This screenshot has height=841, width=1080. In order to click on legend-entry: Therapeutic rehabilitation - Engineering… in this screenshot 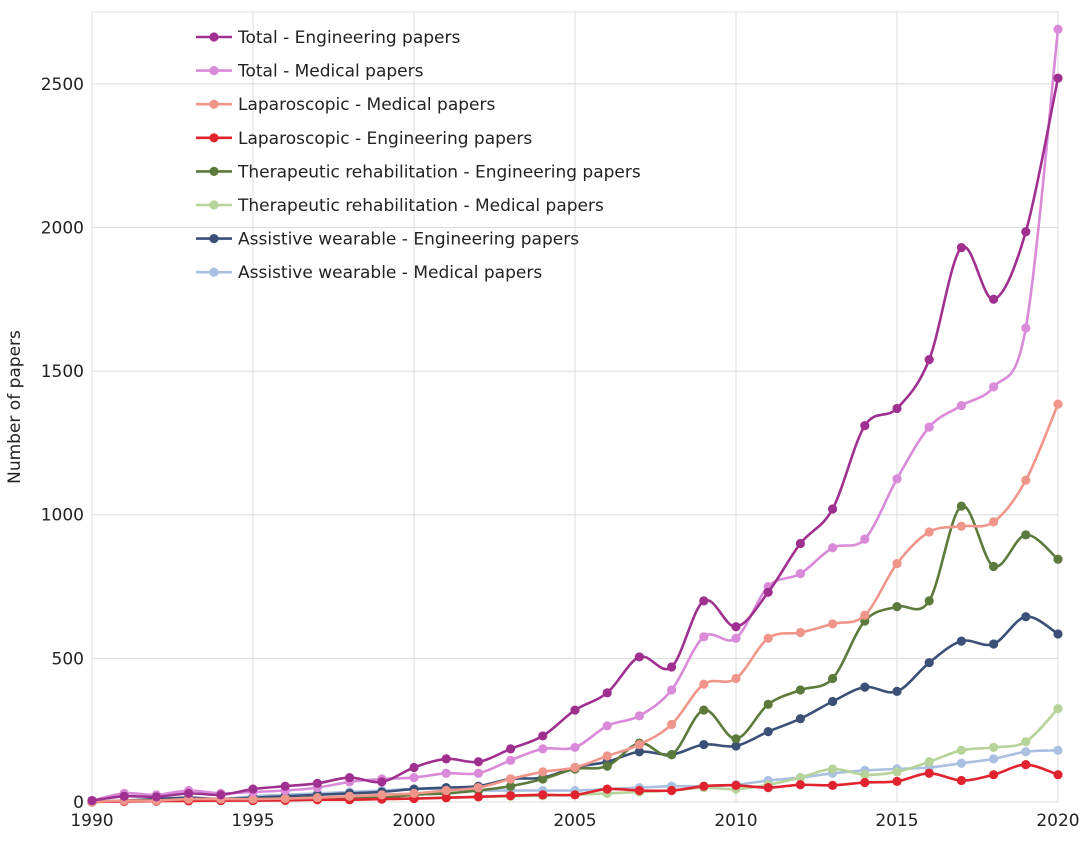, I will do `click(418, 172)`.